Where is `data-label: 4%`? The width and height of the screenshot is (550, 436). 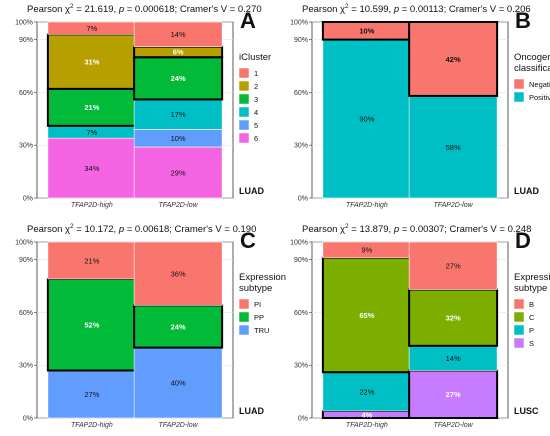
data-label: 4% is located at coordinates (366, 414).